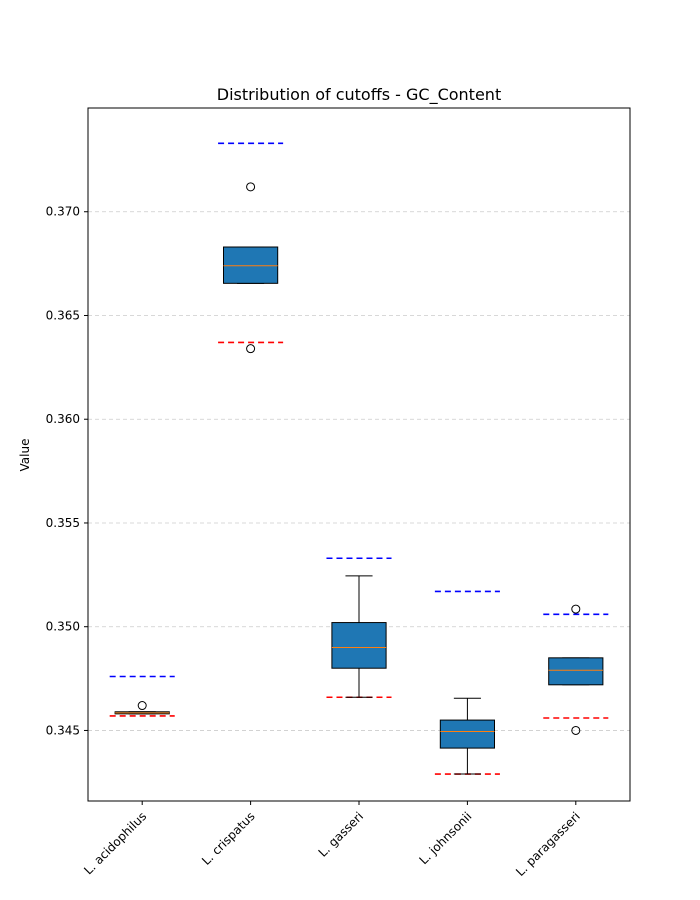 This screenshot has height=900, width=700. What do you see at coordinates (115, 843) in the screenshot?
I see `x-tick-label: L. acidophilus` at bounding box center [115, 843].